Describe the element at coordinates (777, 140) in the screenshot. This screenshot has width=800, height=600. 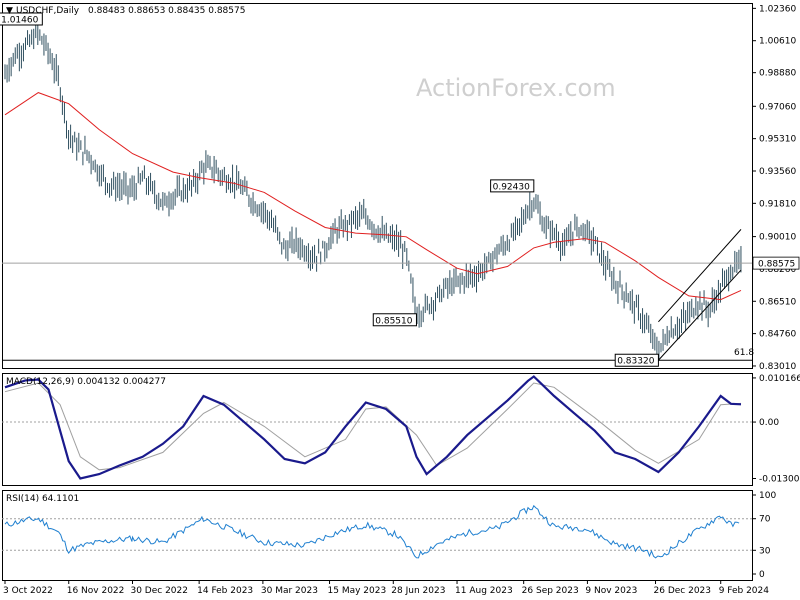
I see `price-tick-label: 0.95310` at that location.